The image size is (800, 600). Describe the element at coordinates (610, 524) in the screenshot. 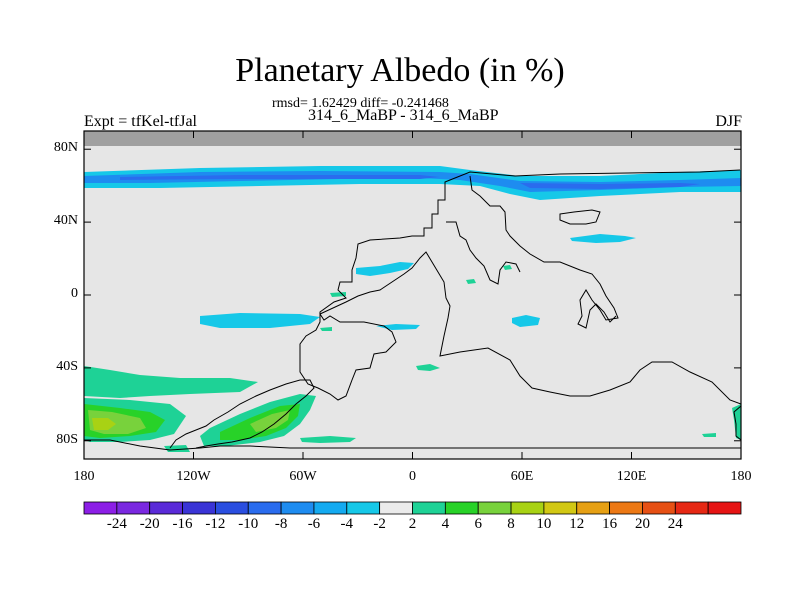

I see `colorbar-label: 16` at that location.